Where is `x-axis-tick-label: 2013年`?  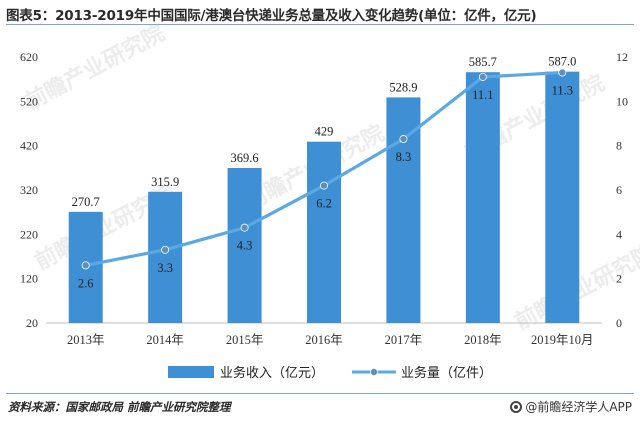 x-axis-tick-label: 2013年 is located at coordinates (86, 340).